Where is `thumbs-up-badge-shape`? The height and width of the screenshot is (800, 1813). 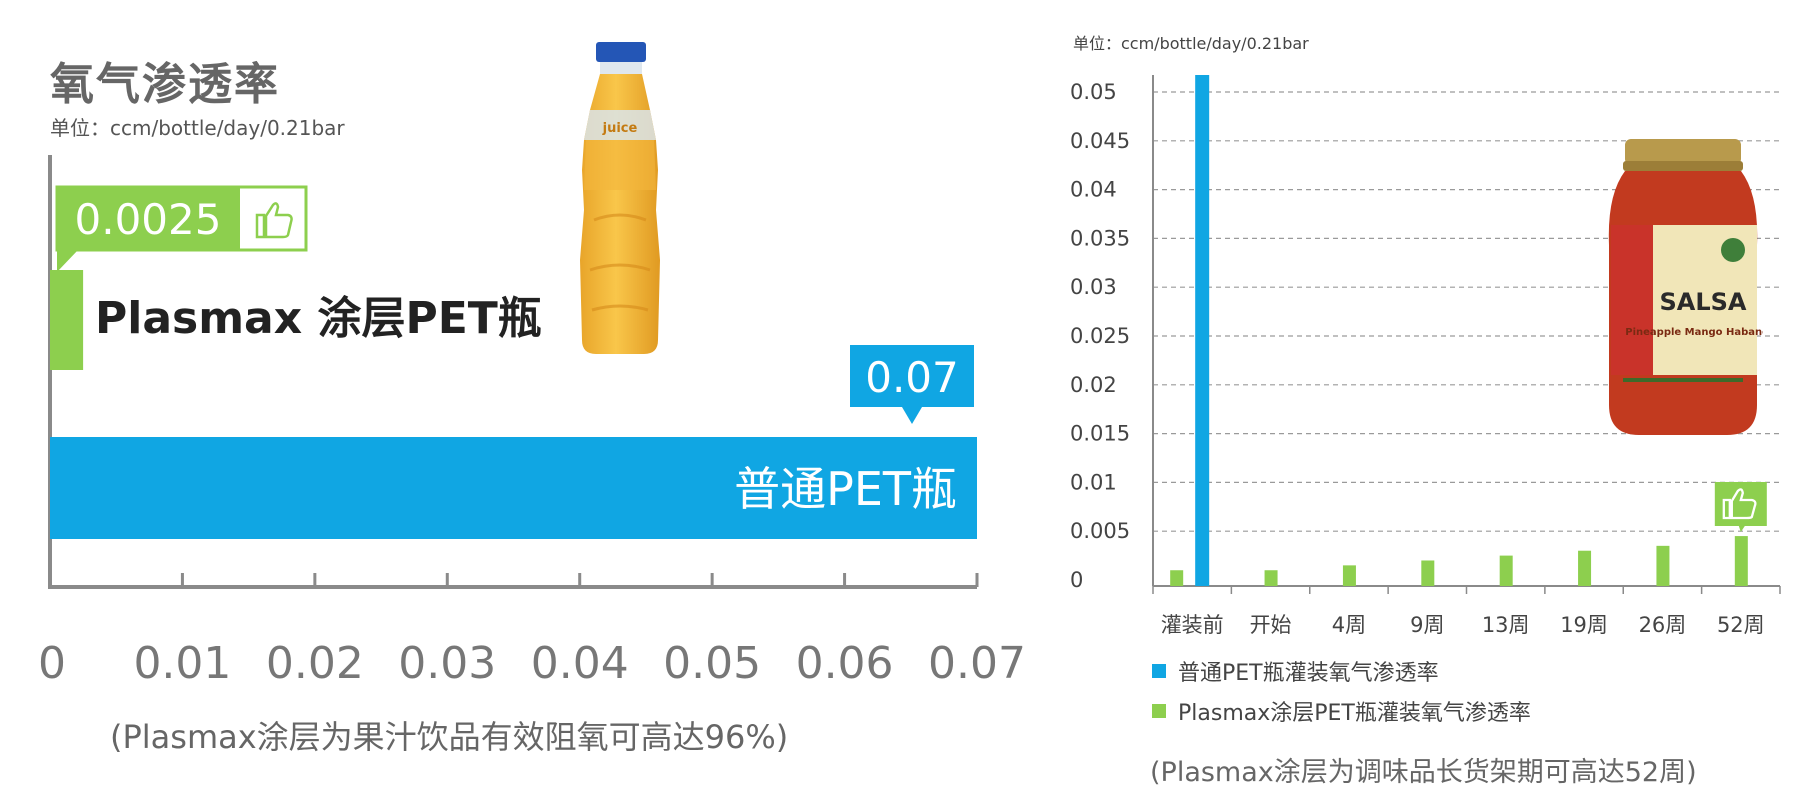
thumbs-up-badge-shape is located at coordinates (1739, 504).